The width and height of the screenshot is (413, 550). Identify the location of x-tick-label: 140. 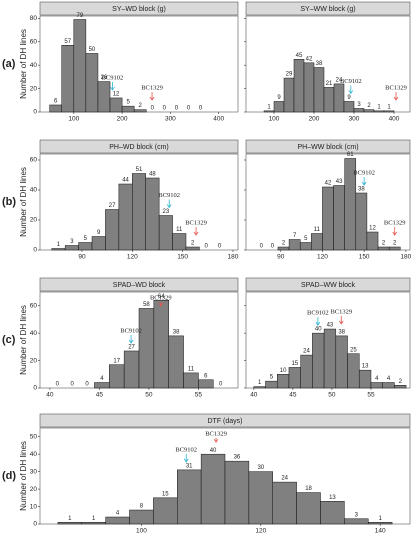
(380, 531).